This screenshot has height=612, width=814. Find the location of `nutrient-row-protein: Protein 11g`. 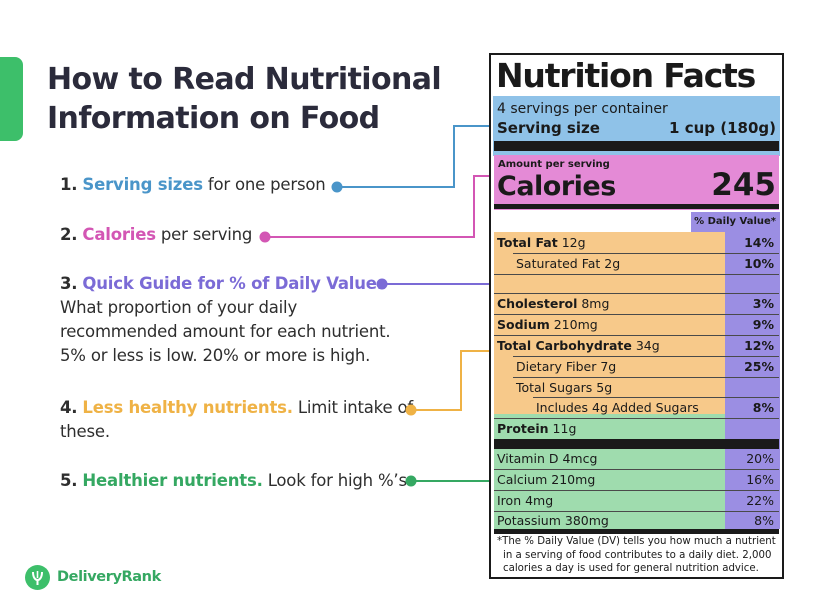

nutrient-row-protein: Protein 11g is located at coordinates (537, 428).